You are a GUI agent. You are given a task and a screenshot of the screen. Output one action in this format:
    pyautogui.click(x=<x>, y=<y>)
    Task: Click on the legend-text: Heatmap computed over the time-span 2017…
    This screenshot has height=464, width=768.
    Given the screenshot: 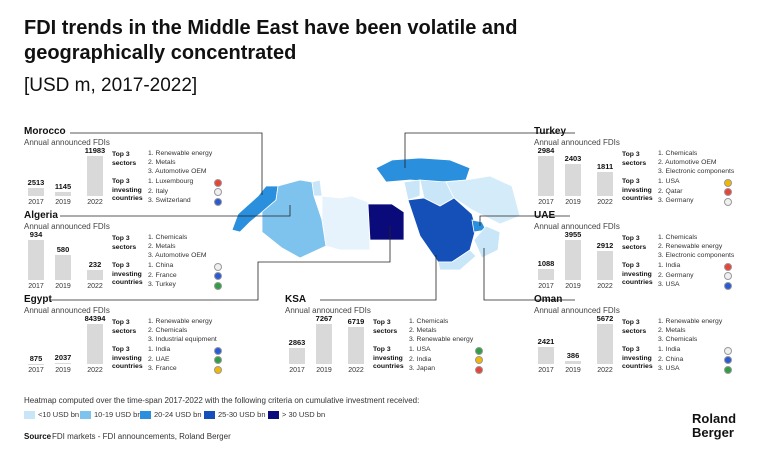 What is the action you would take?
    pyautogui.click(x=222, y=400)
    